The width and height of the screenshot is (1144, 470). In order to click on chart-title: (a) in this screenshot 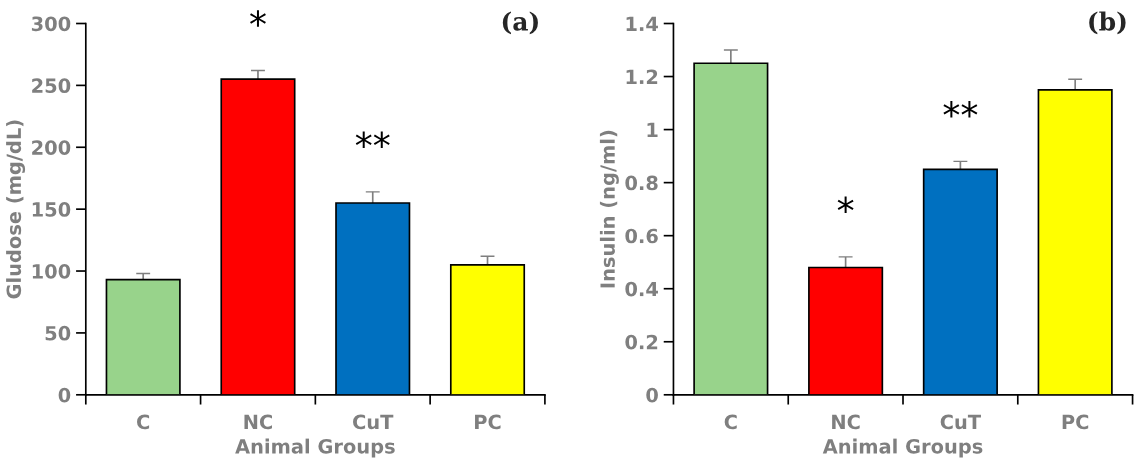, I will do `click(520, 23)`.